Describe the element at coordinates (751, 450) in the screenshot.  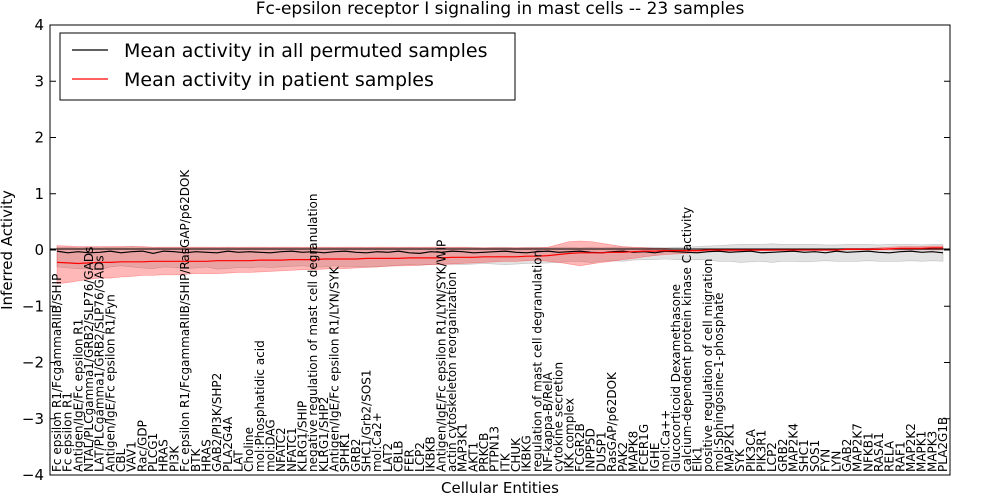
I see `x-entity-label: PIK3CA` at that location.